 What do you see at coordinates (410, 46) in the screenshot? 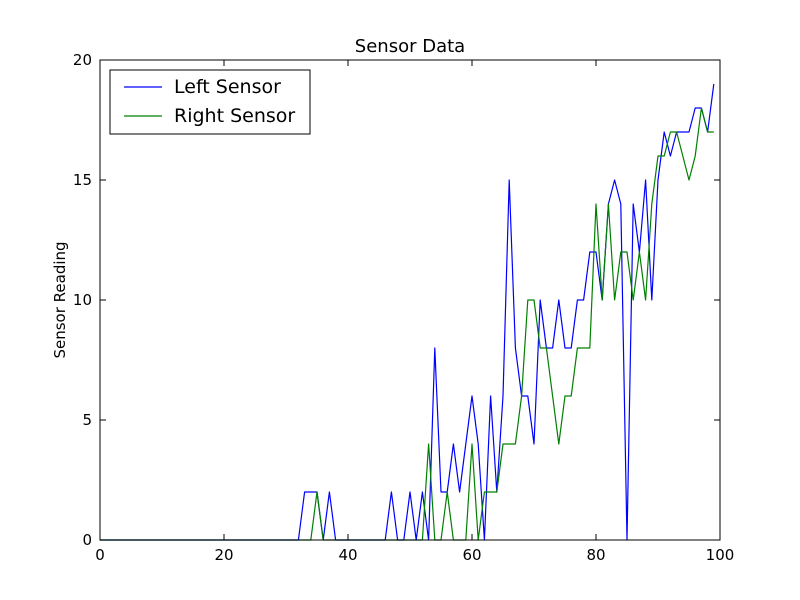
I see `chart-title: Sensor Data` at bounding box center [410, 46].